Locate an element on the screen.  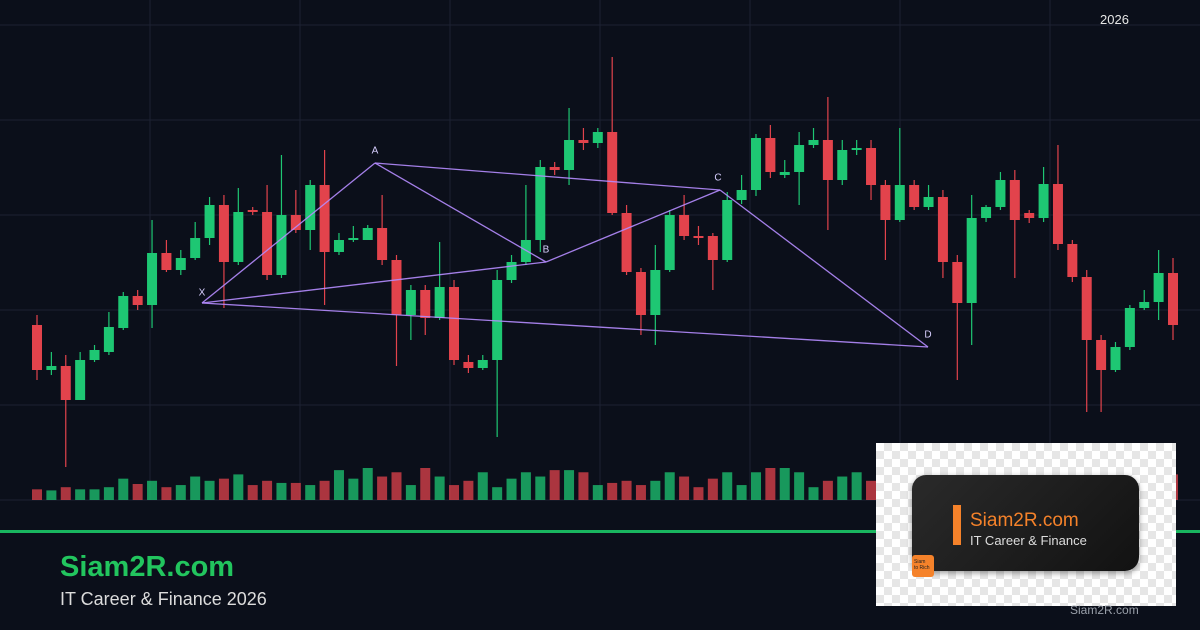
pattern-label: A is located at coordinates (375, 151).